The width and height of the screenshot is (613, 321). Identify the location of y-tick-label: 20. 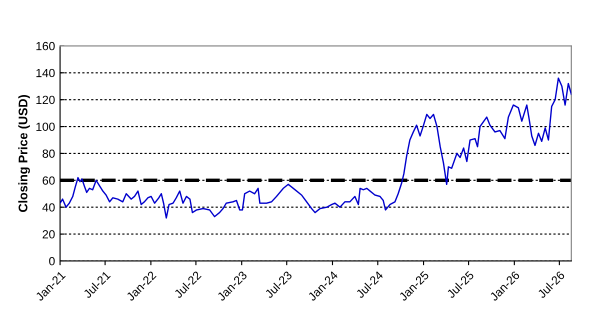
(48, 234).